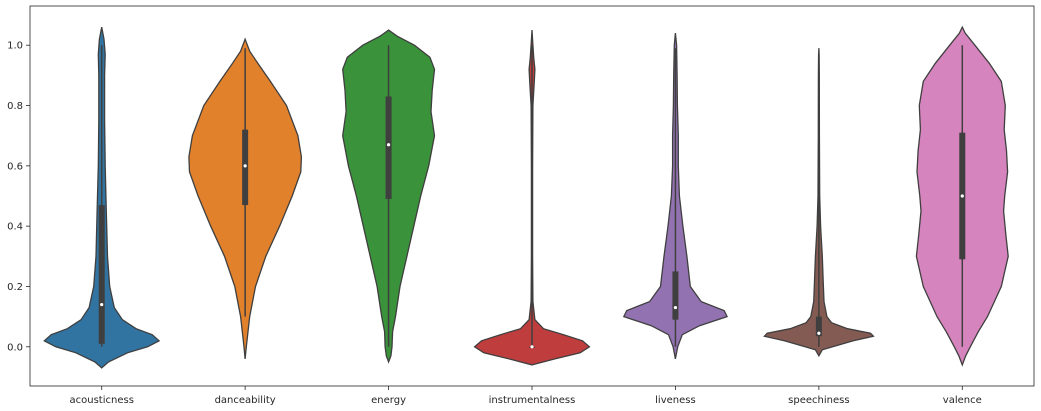 Image resolution: width=1041 pixels, height=411 pixels. I want to click on y-tick-label: 1.0, so click(15, 46).